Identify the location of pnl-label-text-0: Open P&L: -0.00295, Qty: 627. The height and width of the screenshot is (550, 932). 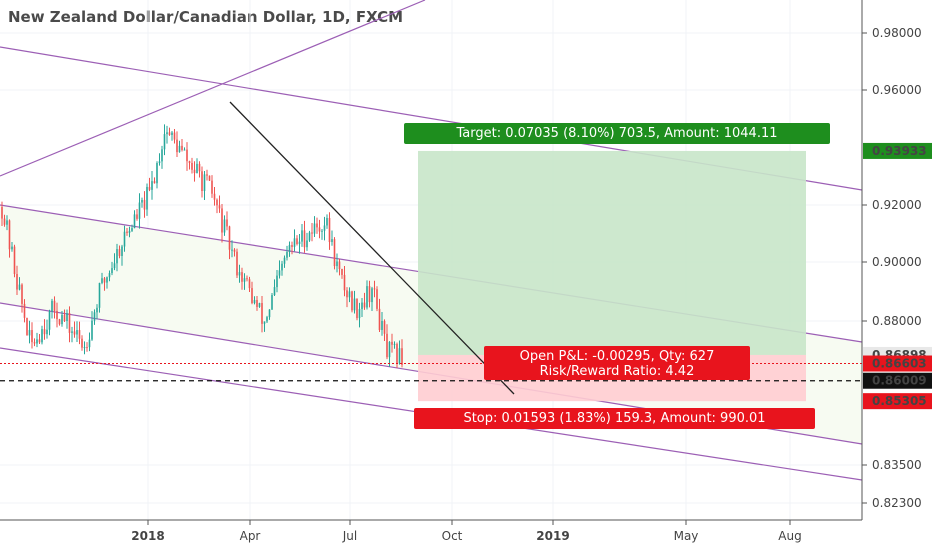
(617, 356).